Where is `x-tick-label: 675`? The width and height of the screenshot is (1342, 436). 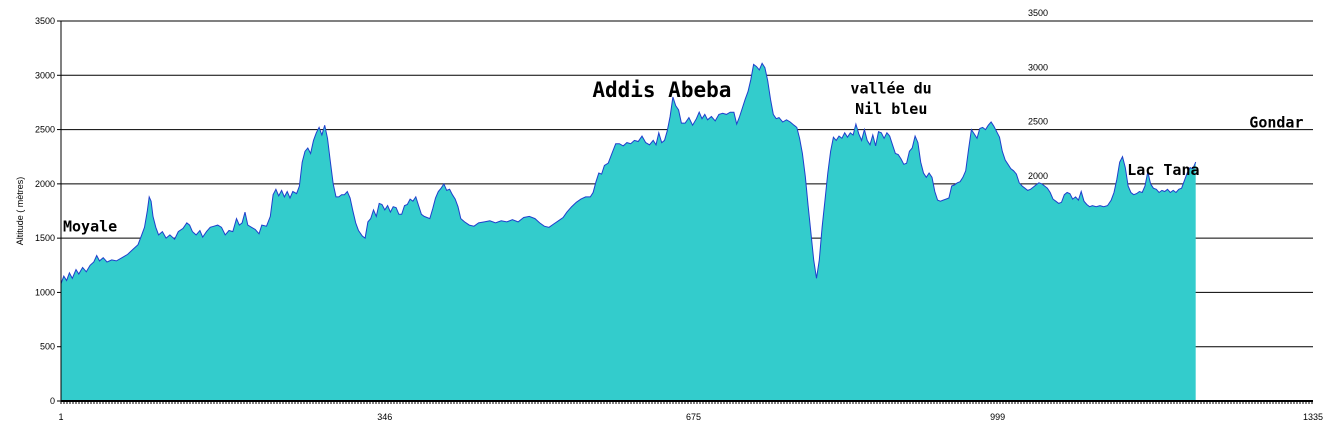
x-tick-label: 675 is located at coordinates (693, 417).